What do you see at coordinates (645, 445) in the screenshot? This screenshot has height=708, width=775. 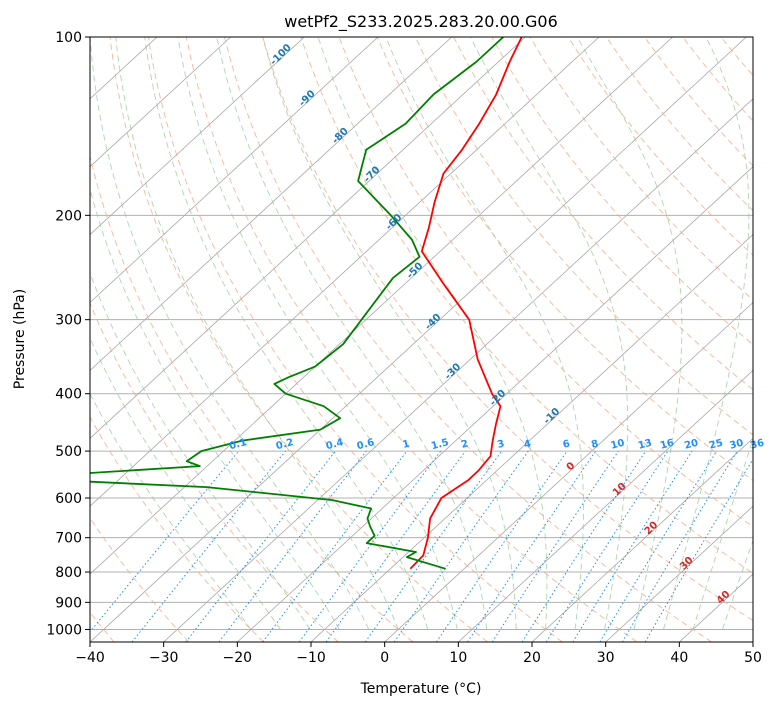 I see `mixing-ratio-label: 13` at bounding box center [645, 445].